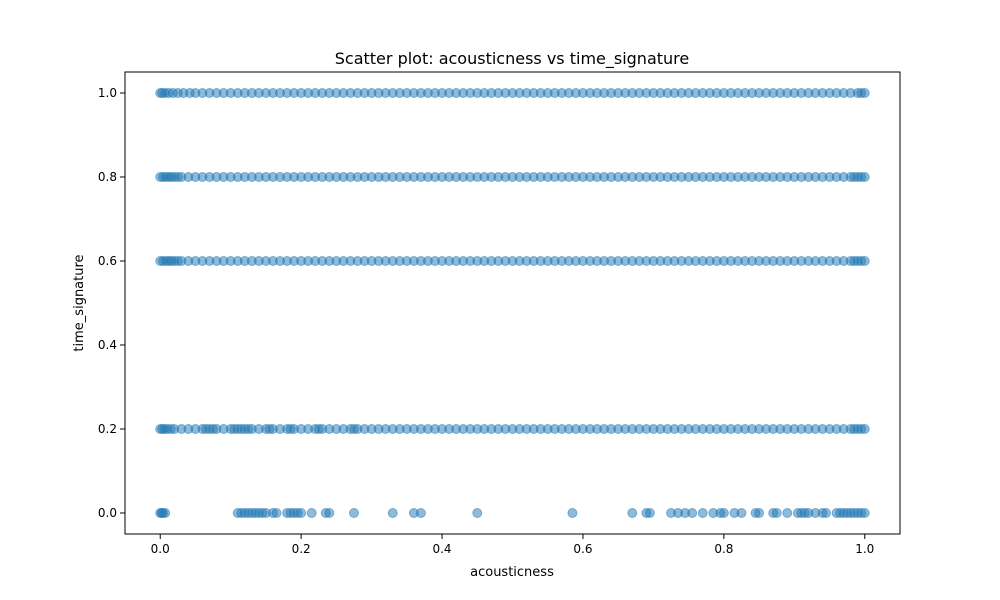 The height and width of the screenshot is (600, 1000). What do you see at coordinates (160, 549) in the screenshot?
I see `x-tick-label: 0.0` at bounding box center [160, 549].